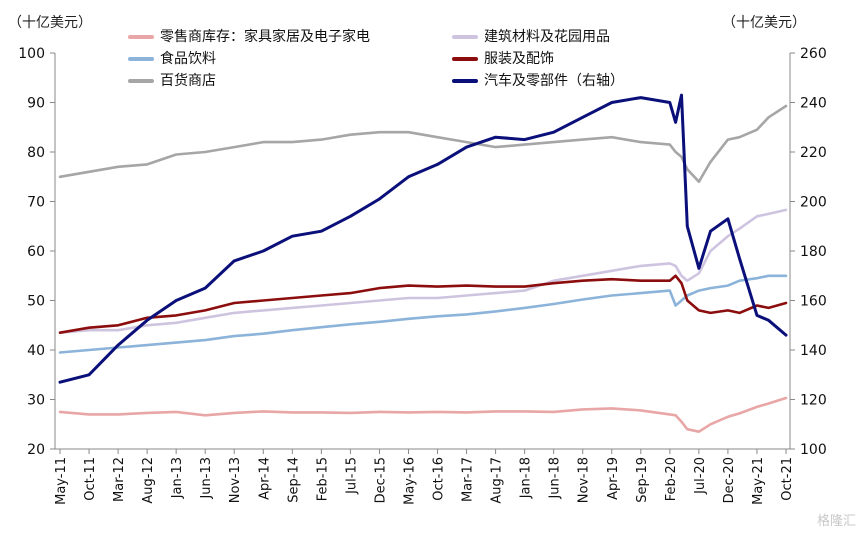  What do you see at coordinates (119, 479) in the screenshot?
I see `x-tick-label: Mar-12` at bounding box center [119, 479].